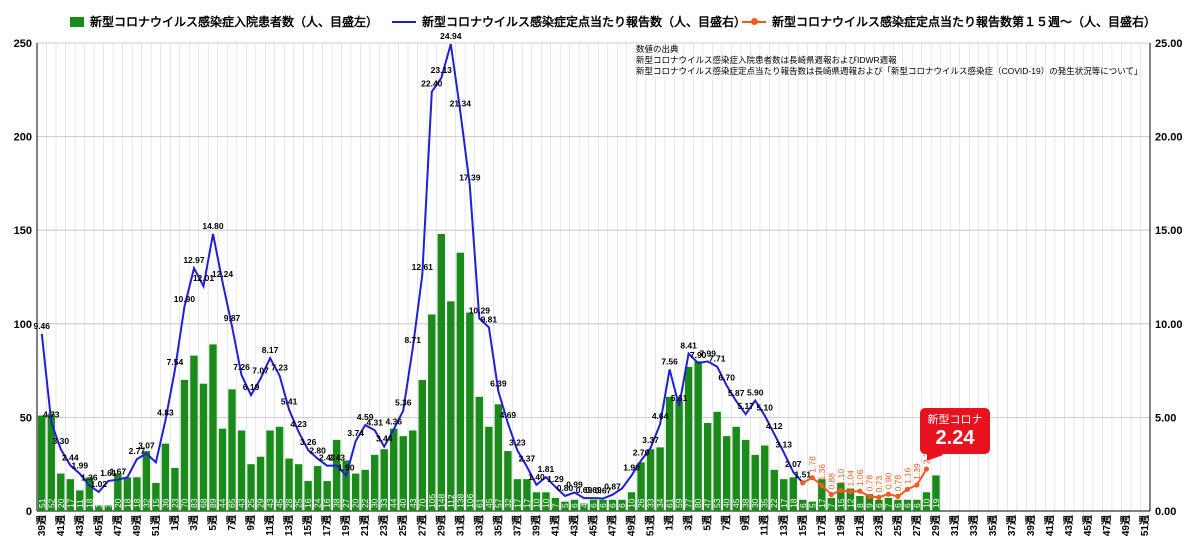 The height and width of the screenshot is (546, 1200). What do you see at coordinates (194, 260) in the screenshot?
I see `line-label: 12.97` at bounding box center [194, 260].